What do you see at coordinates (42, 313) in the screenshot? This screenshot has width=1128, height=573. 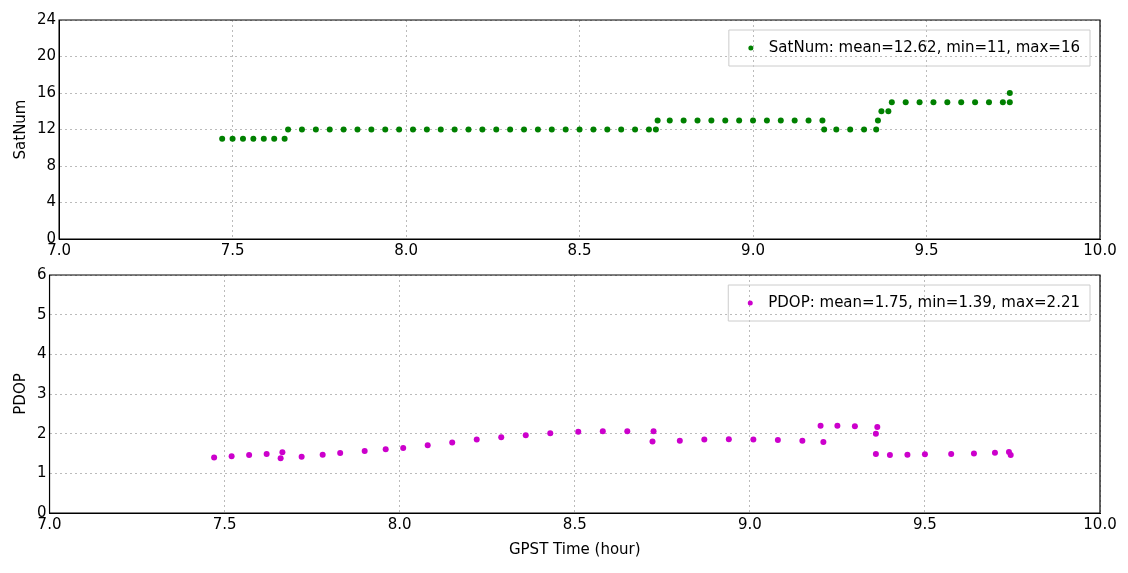 I see `y-tick-label: 5` at bounding box center [42, 313].